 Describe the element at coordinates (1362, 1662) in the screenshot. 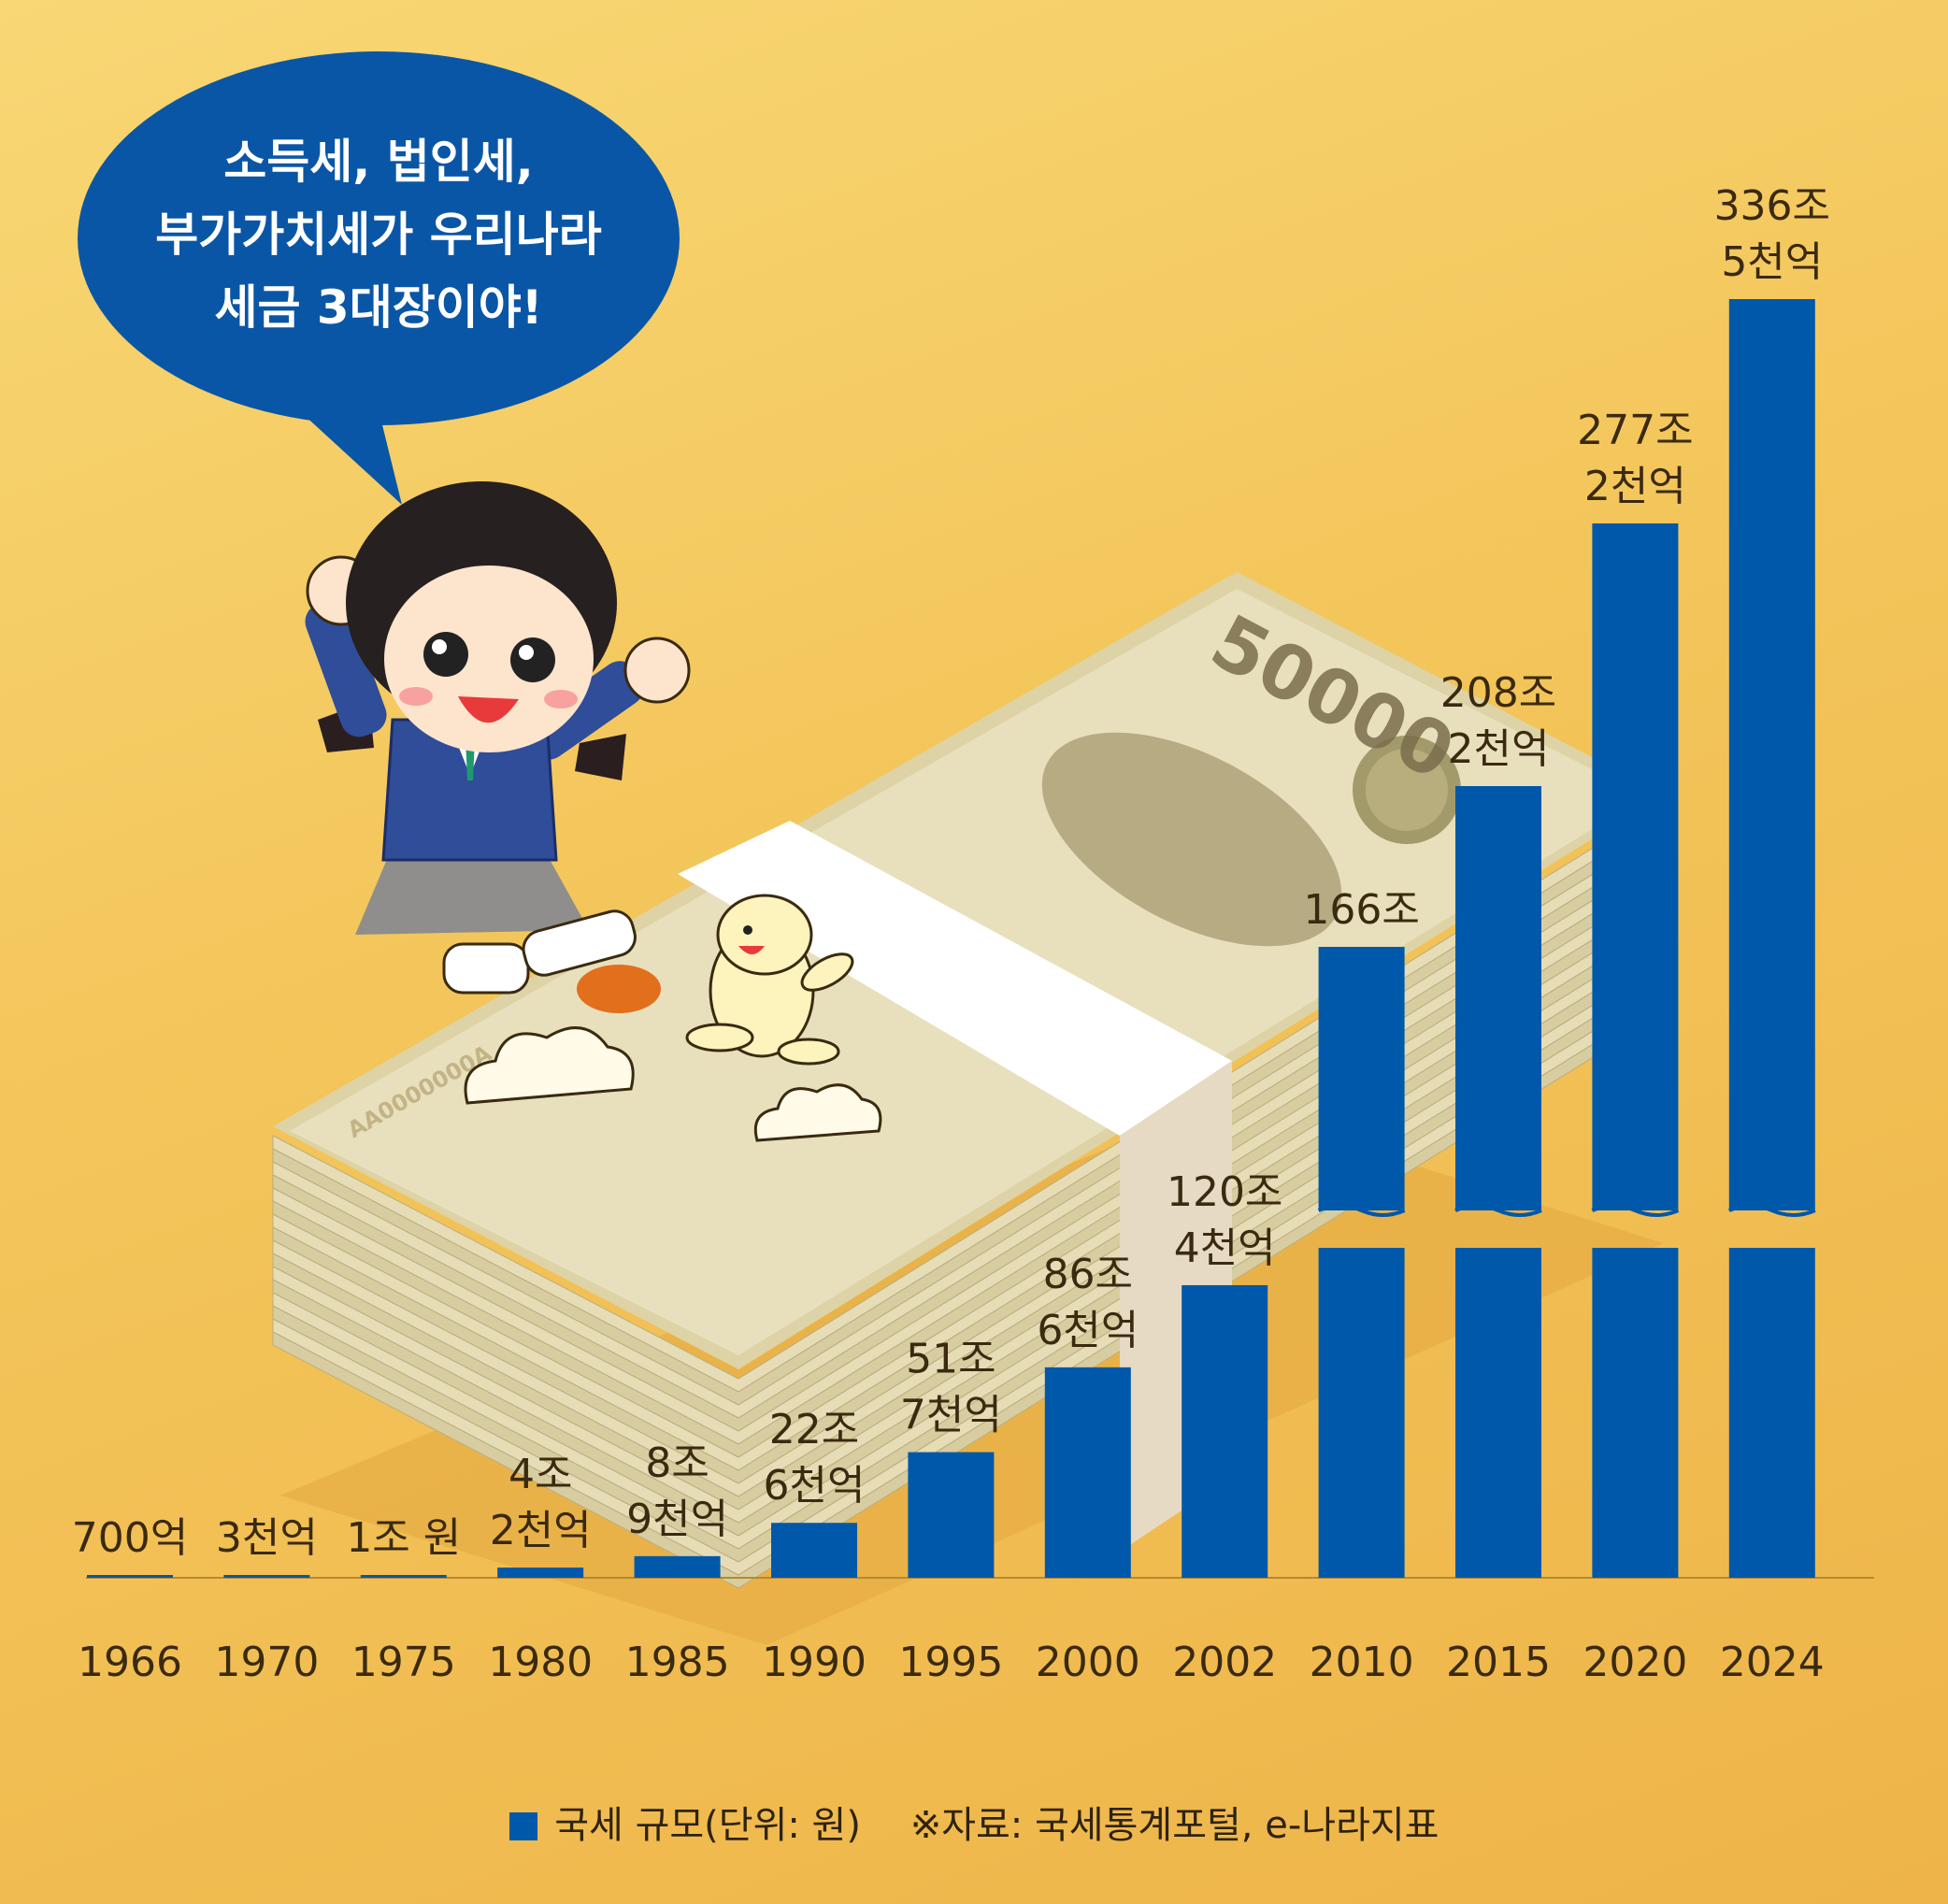

I see `x-tick-2010: 2010` at that location.